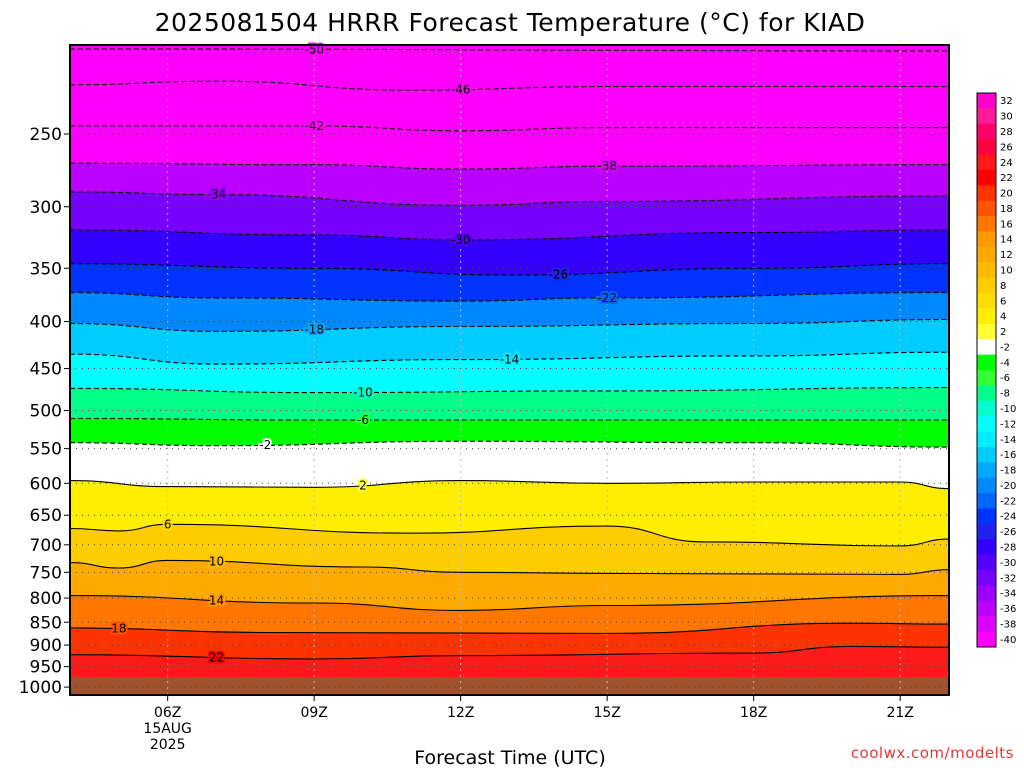  I want to click on contour-label--46: -46, so click(461, 90).